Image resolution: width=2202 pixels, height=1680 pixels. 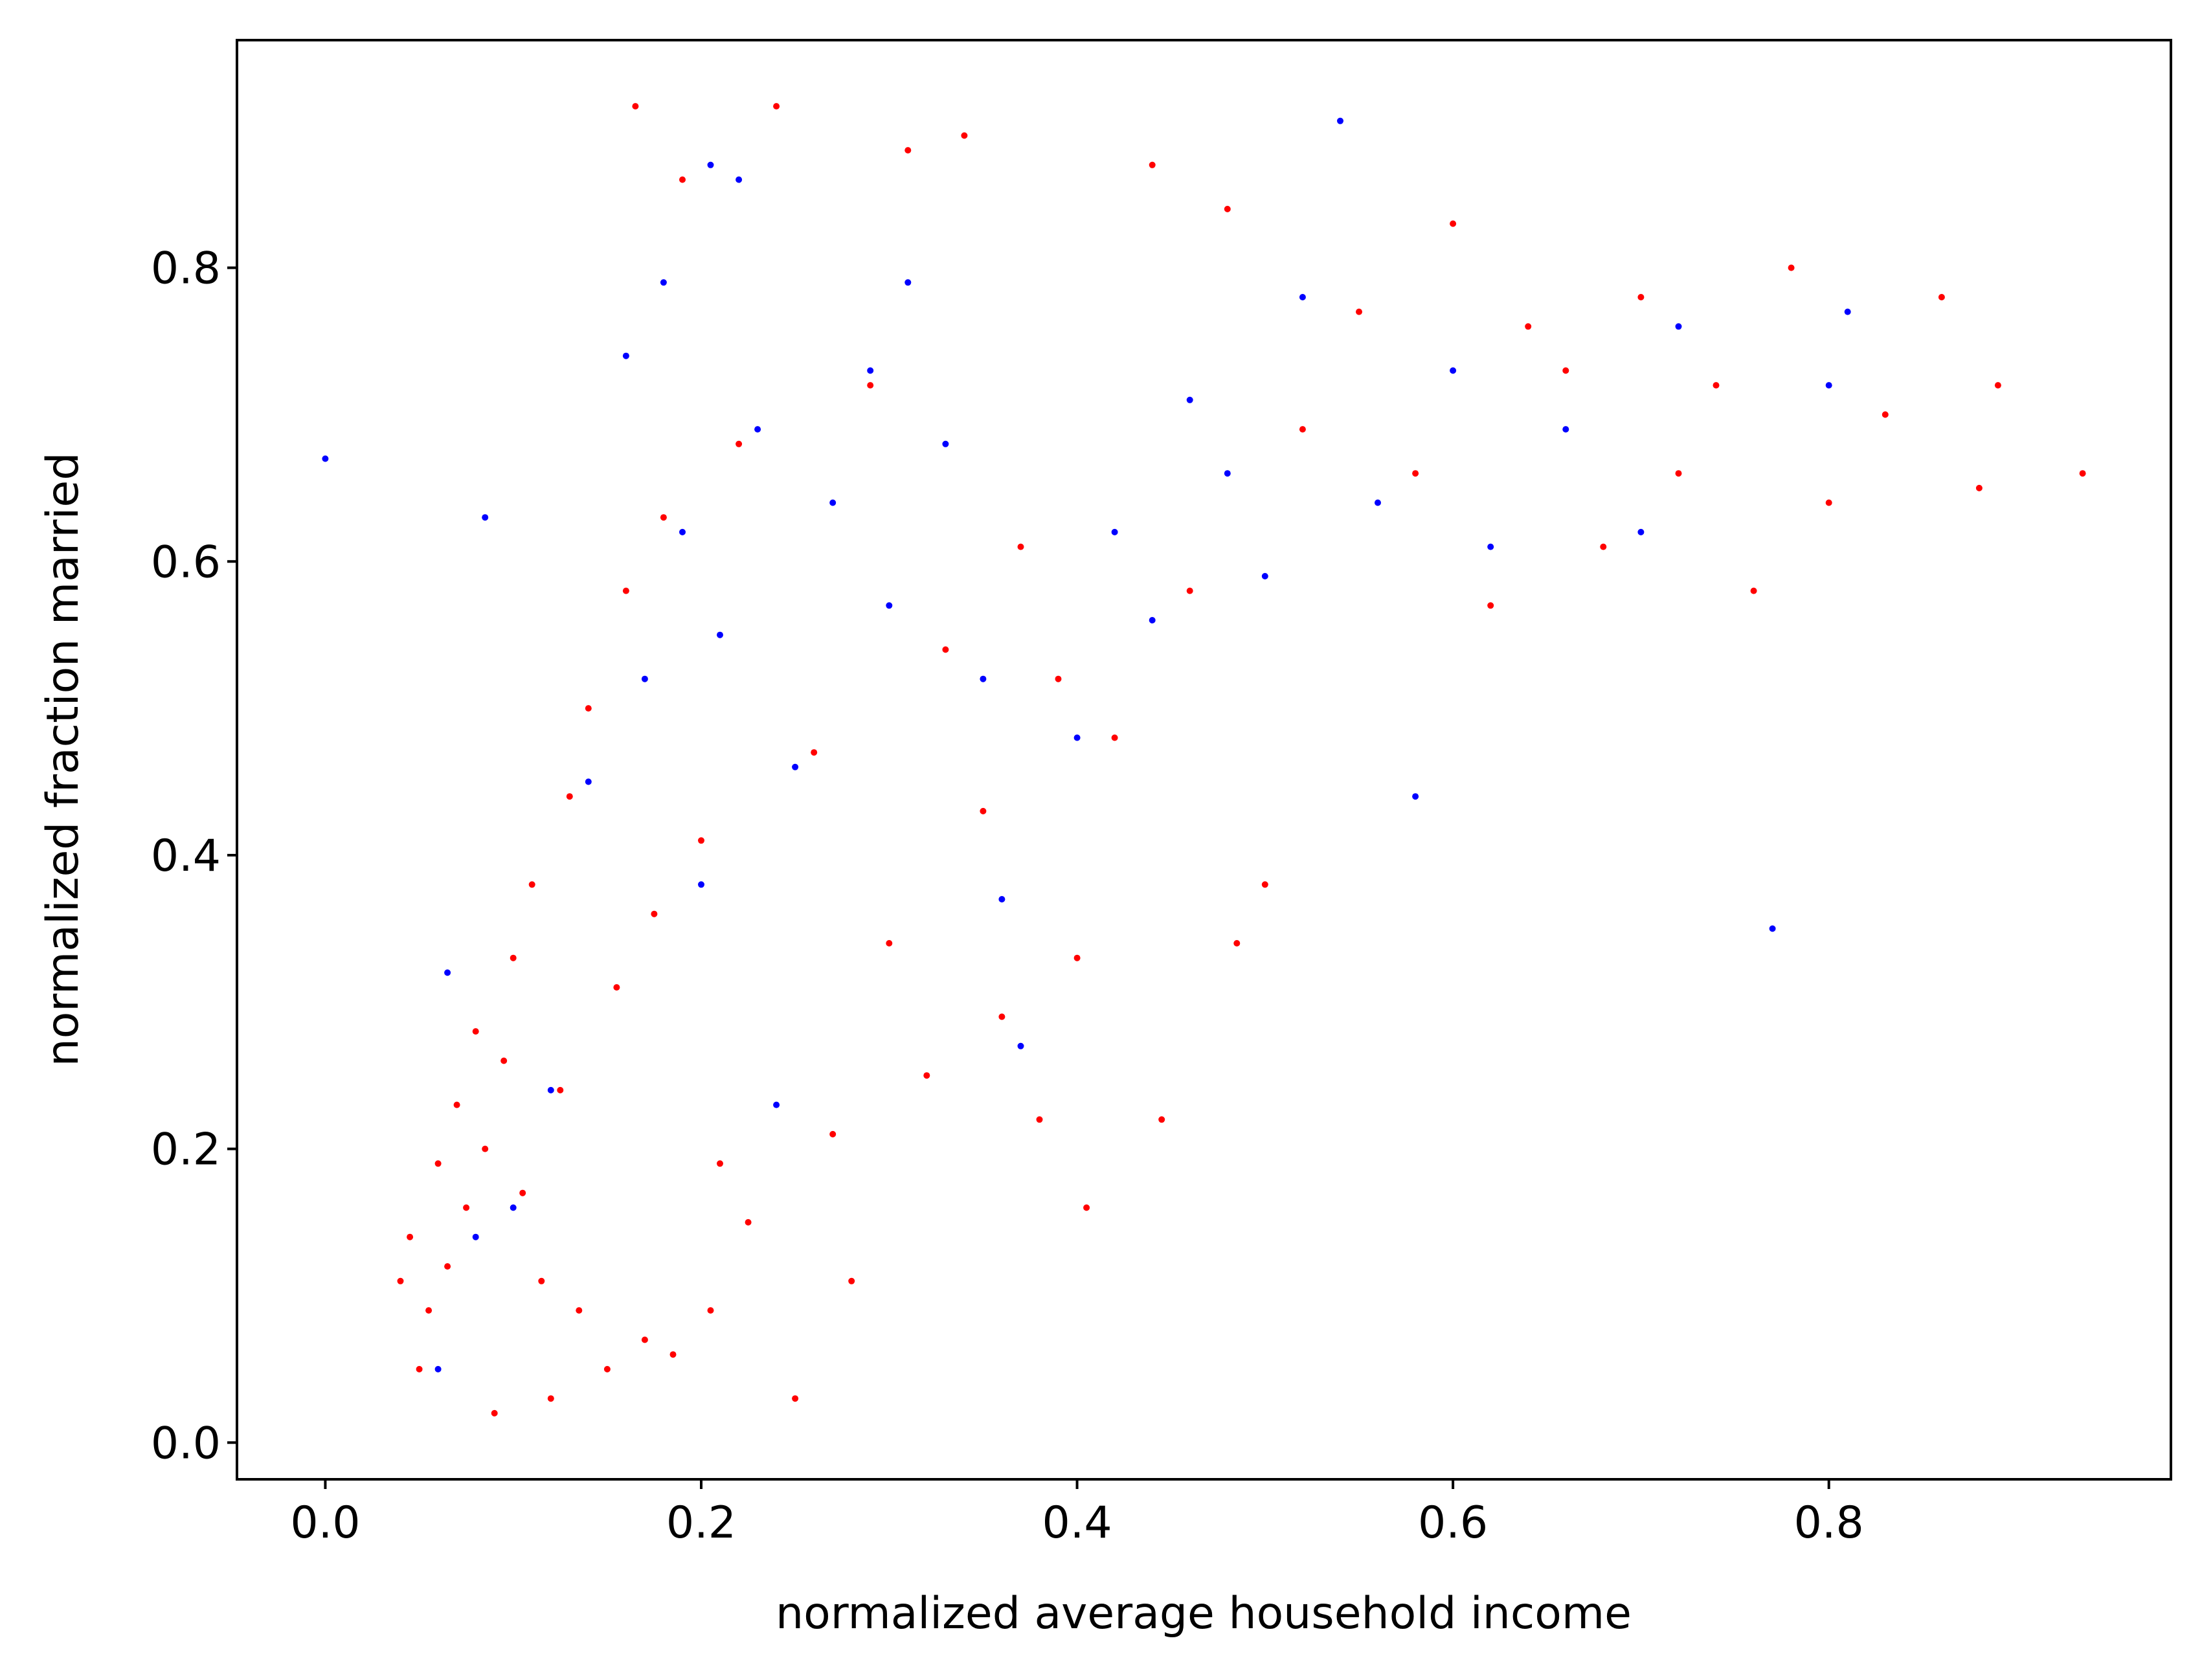 What do you see at coordinates (186, 1150) in the screenshot?
I see `y-tick-label-1: 0.2` at bounding box center [186, 1150].